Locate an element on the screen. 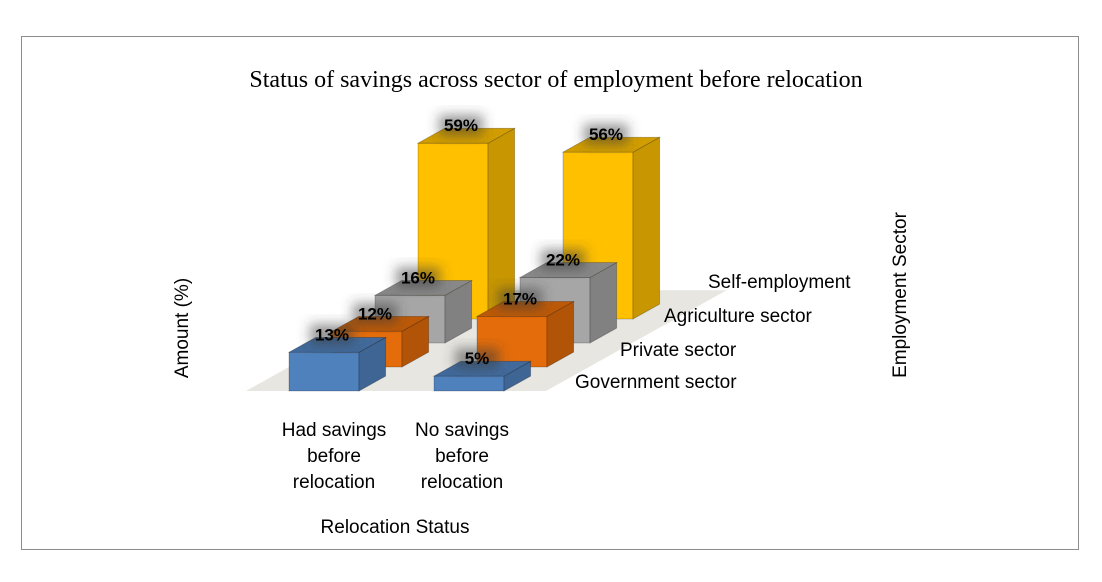  y-axis-title: Amount (%) is located at coordinates (182, 328).